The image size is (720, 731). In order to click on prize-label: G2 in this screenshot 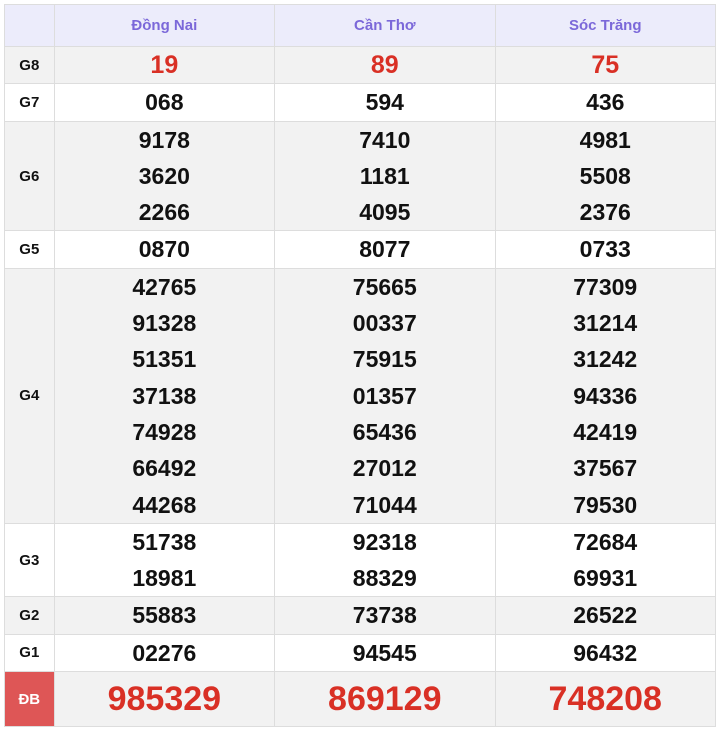, I will do `click(29, 615)`.